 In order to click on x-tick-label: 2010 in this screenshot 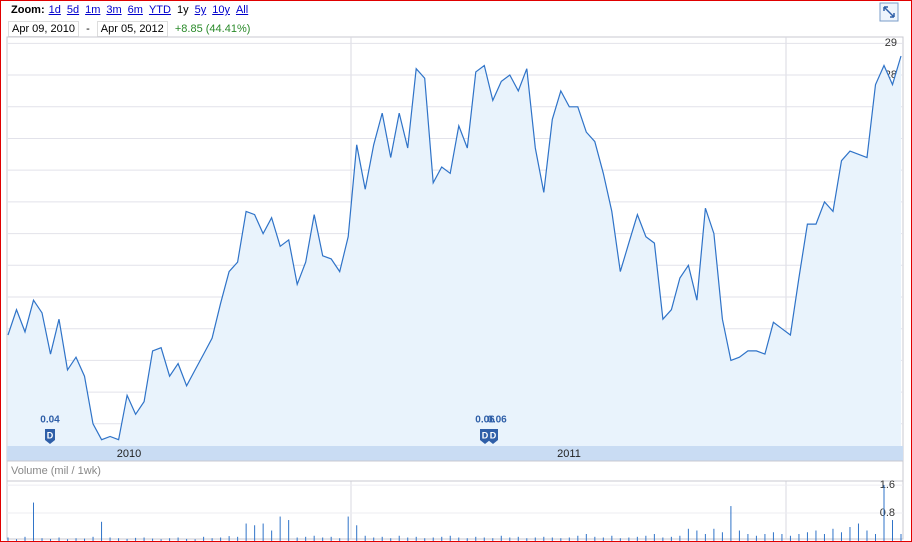, I will do `click(129, 454)`.